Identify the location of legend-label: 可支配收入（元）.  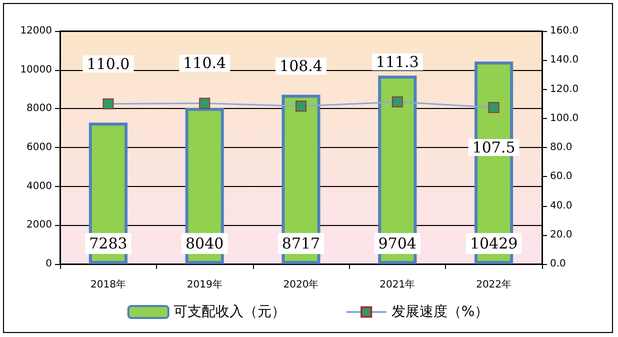
(229, 312).